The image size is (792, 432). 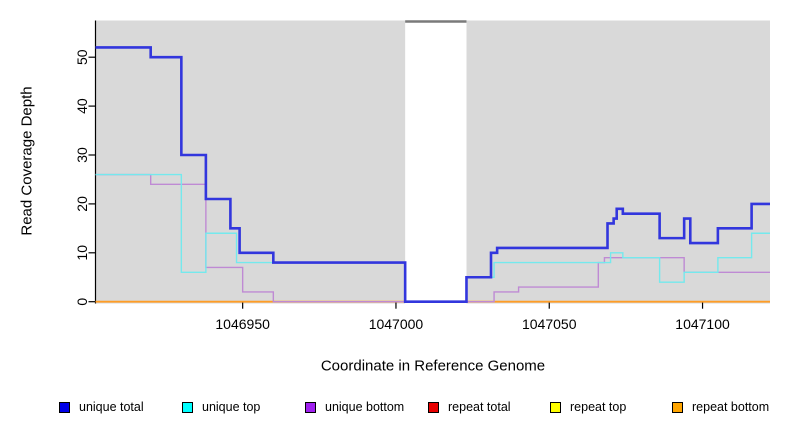 I want to click on legend-item-unique-top: unique top, so click(x=221, y=407).